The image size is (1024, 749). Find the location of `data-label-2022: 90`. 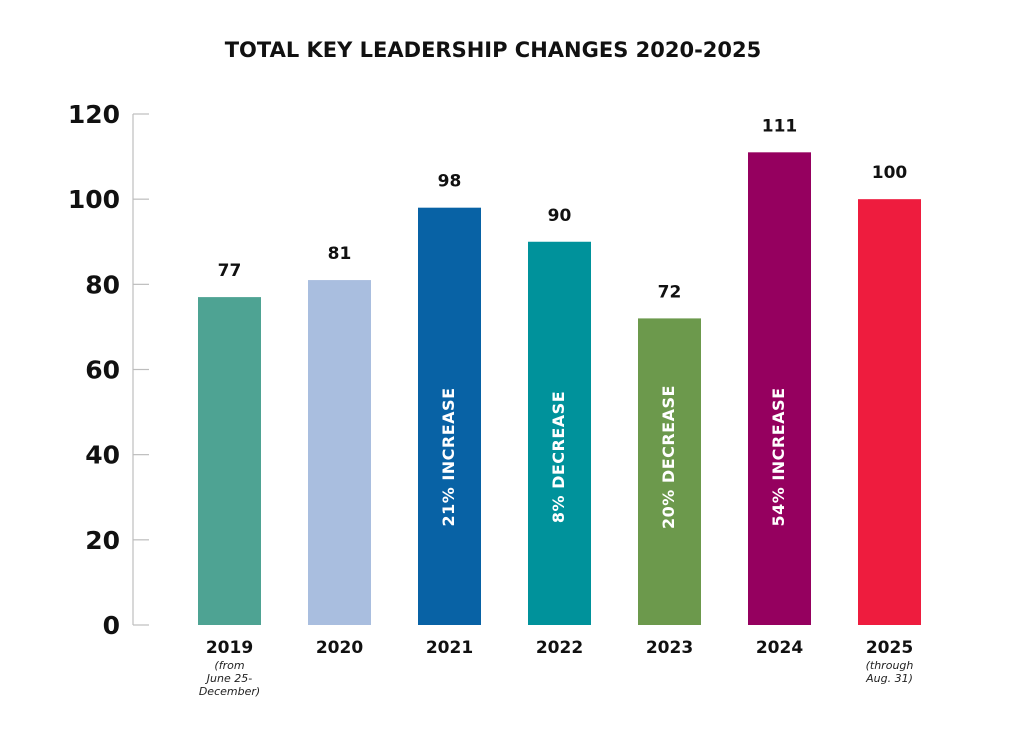

data-label-2022: 90 is located at coordinates (560, 216).